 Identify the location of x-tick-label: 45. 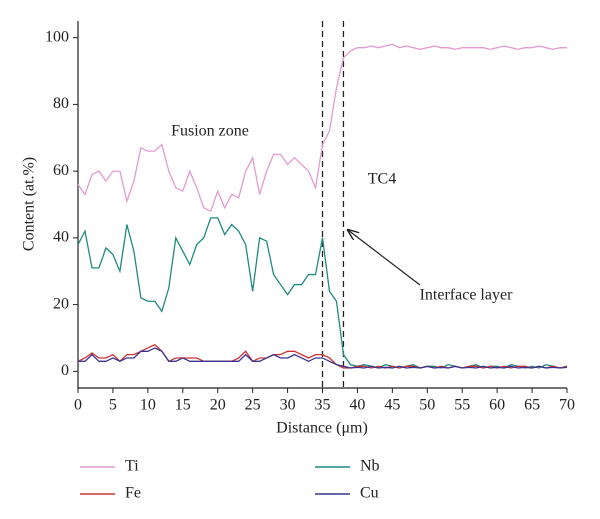
(392, 405).